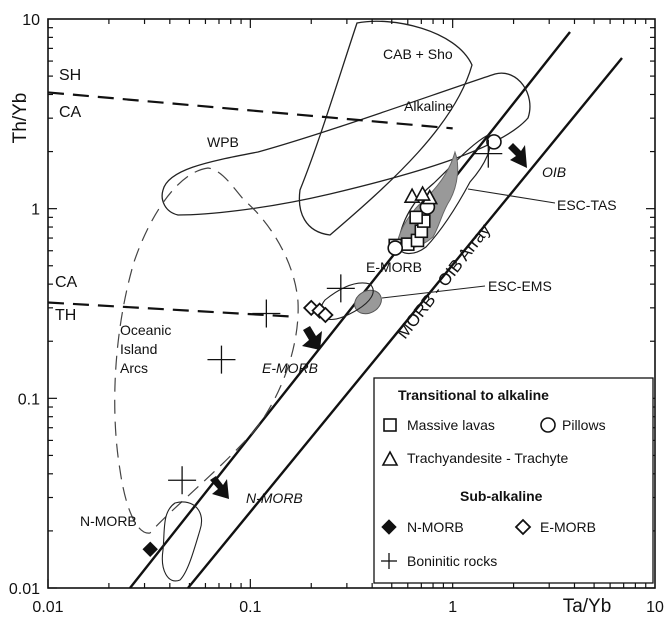 Image resolution: width=666 pixels, height=630 pixels. I want to click on y-tick-label: 0.01, so click(24, 589).